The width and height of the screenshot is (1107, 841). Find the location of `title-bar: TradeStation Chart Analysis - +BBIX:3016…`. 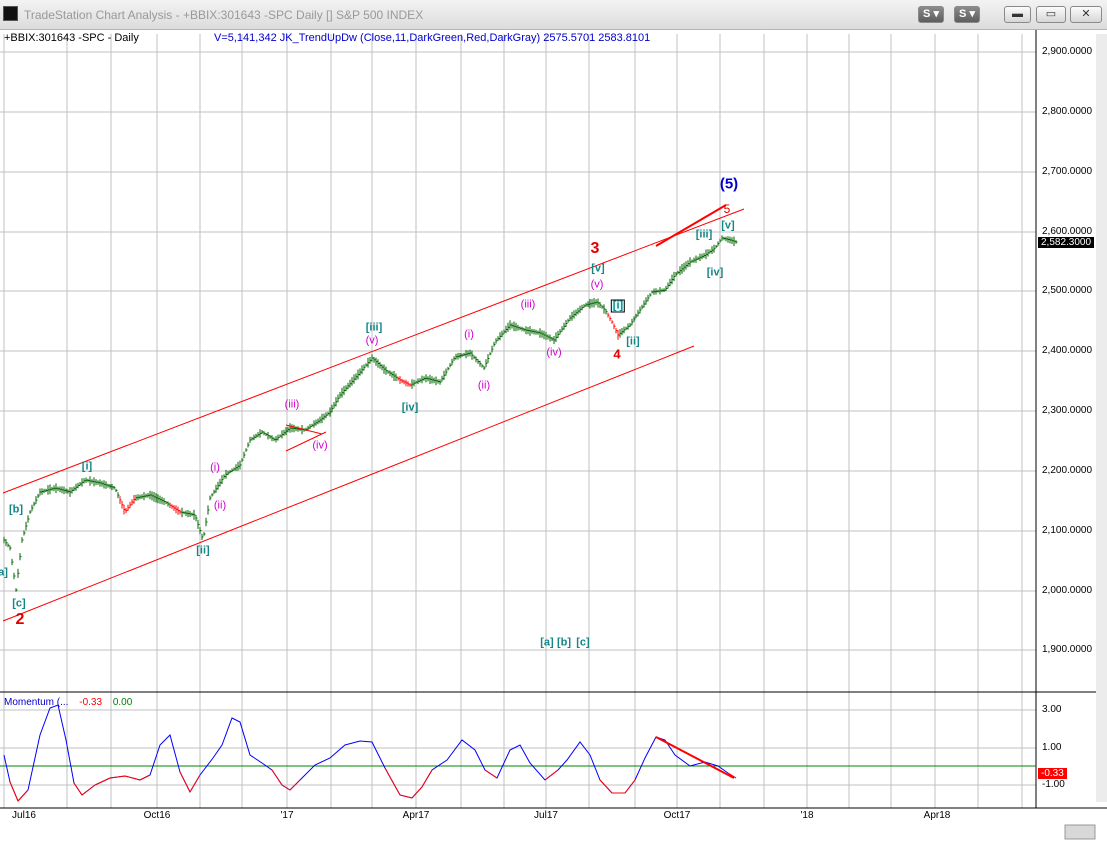

title-bar: TradeStation Chart Analysis - +BBIX:3016… is located at coordinates (553, 15).